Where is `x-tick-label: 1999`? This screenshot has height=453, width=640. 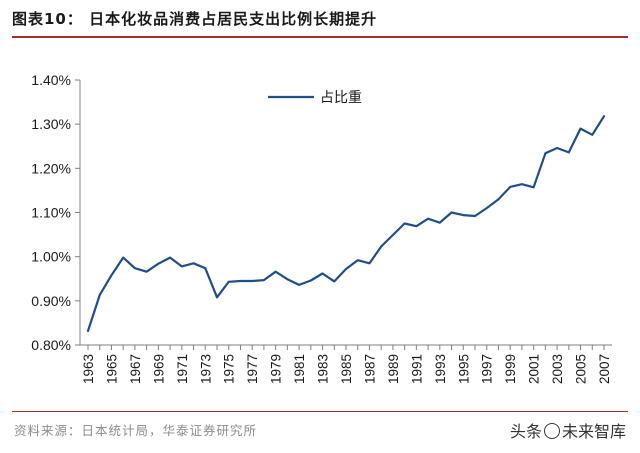 x-tick-label: 1999 is located at coordinates (510, 369).